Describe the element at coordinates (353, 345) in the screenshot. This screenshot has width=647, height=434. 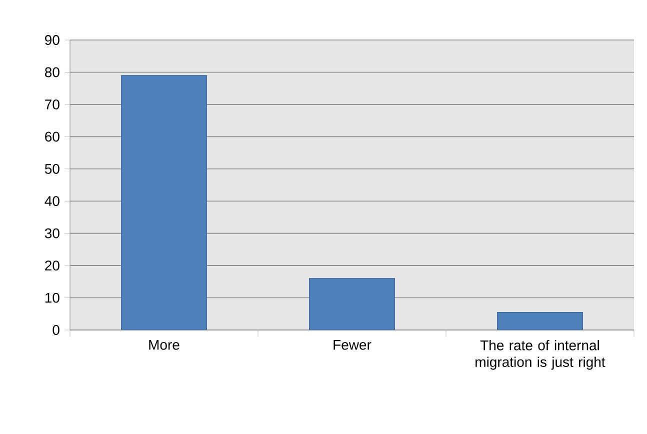
I see `x-tick-label: Fewer` at that location.